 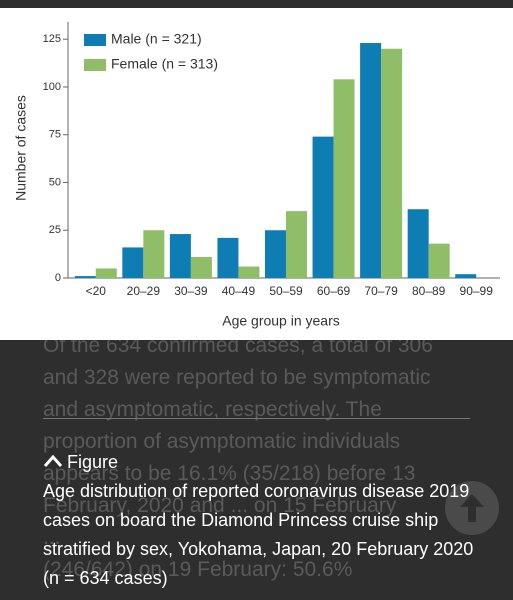 What do you see at coordinates (55, 230) in the screenshot?
I see `y-tick-label: 25` at bounding box center [55, 230].